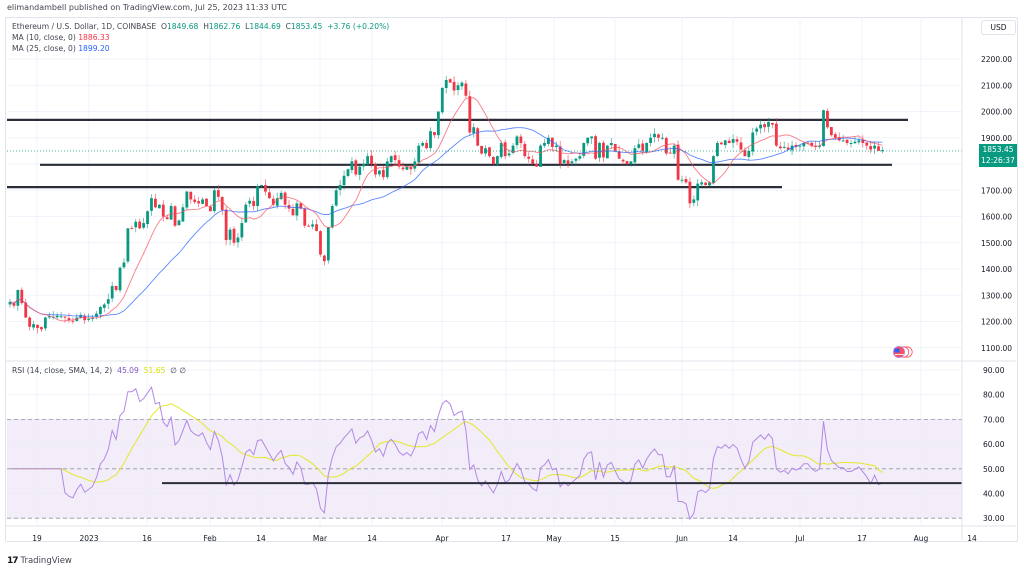 This screenshot has height=572, width=1024. Describe the element at coordinates (994, 395) in the screenshot. I see `svg-text: 80.00` at that location.